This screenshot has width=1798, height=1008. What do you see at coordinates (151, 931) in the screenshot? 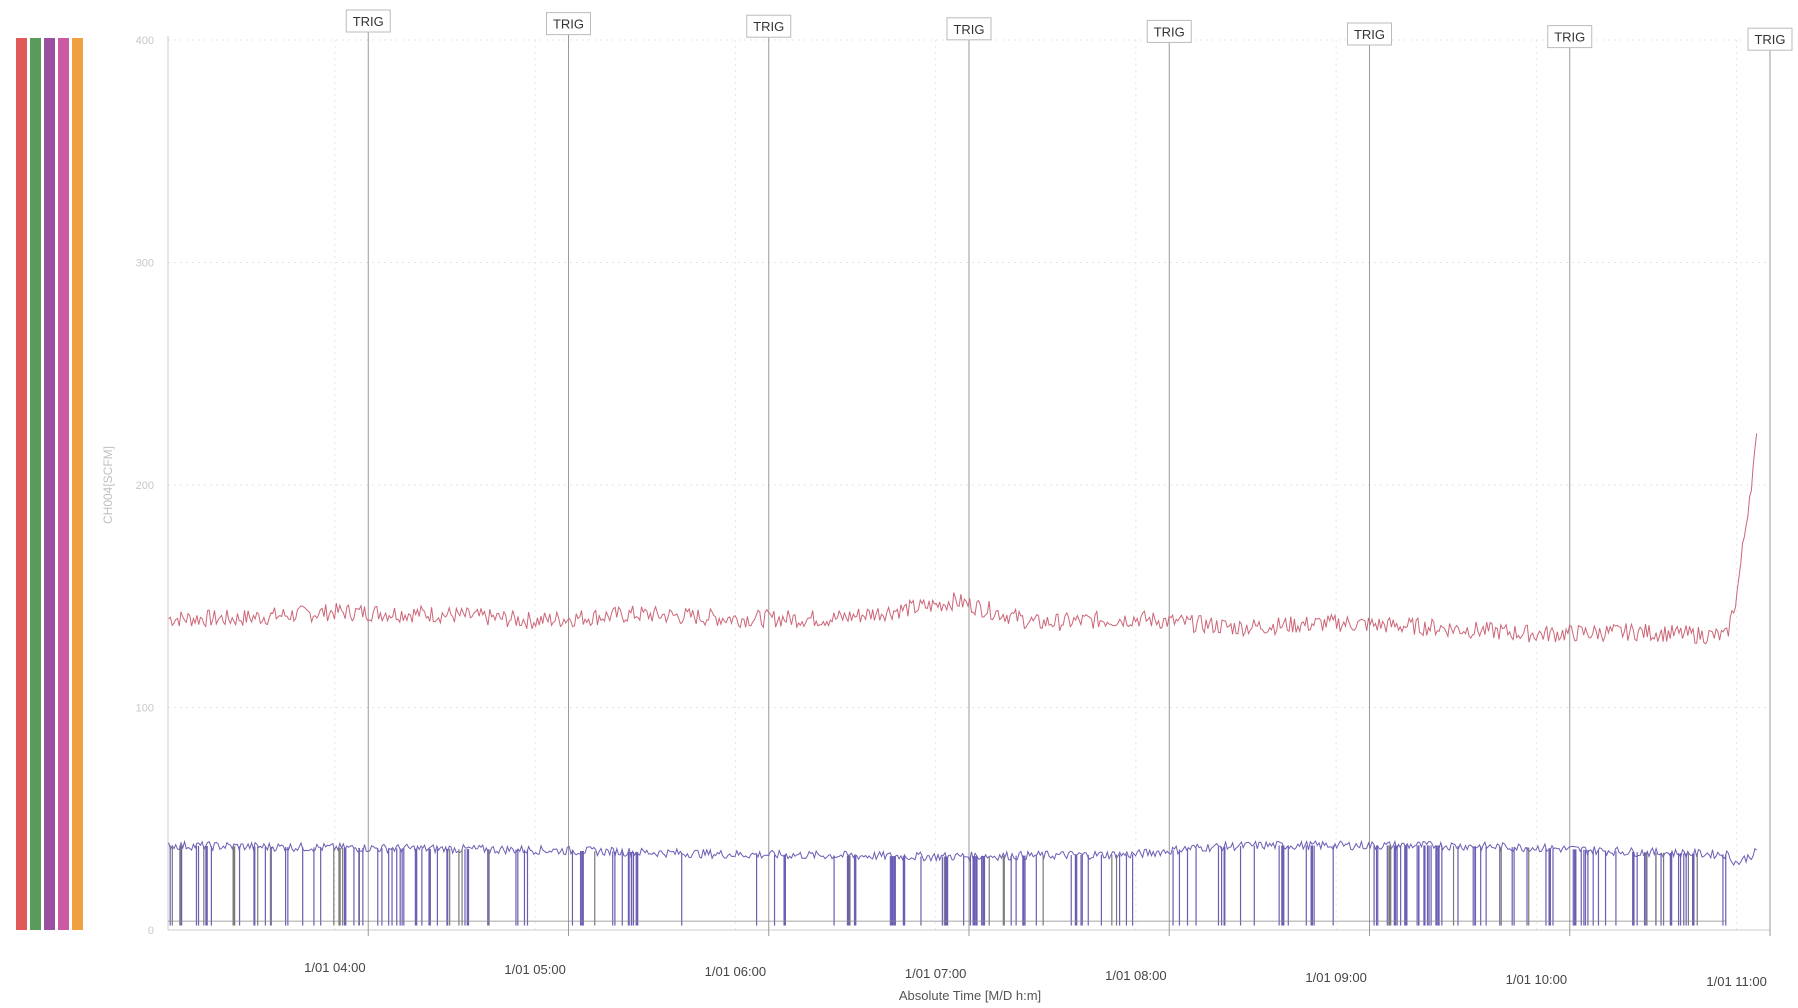
I see `y-tick-label: 0` at bounding box center [151, 931].